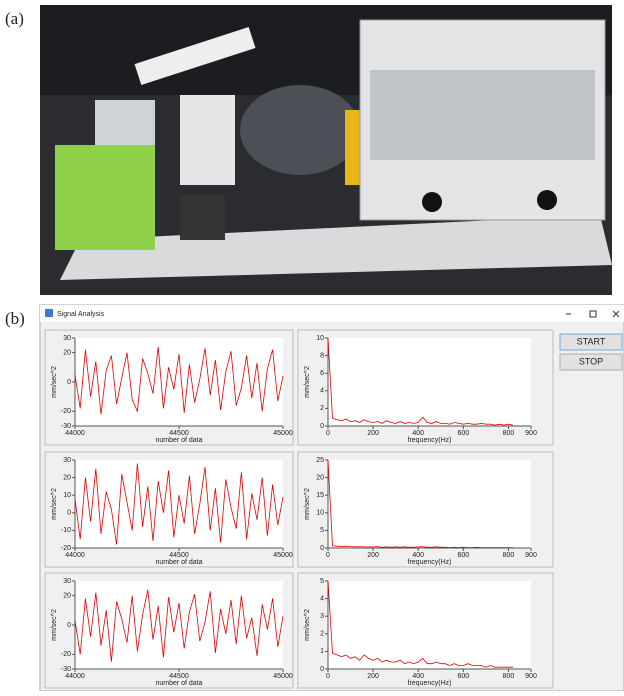  What do you see at coordinates (320, 460) in the screenshot?
I see `y-tick-label: 25` at bounding box center [320, 460].